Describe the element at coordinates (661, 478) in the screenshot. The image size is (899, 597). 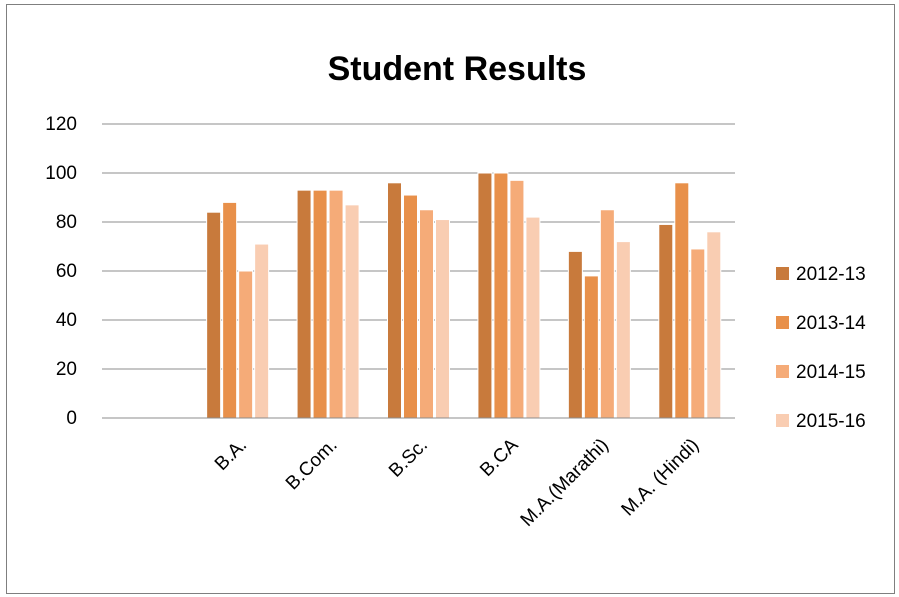
I see `x-category-label: M.A. (Hindi)` at that location.